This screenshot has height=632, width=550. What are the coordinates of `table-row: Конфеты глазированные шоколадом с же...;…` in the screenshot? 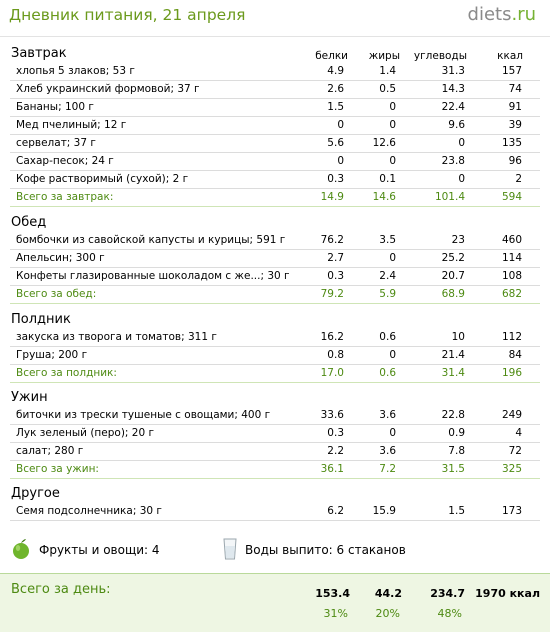 It's located at (275, 277).